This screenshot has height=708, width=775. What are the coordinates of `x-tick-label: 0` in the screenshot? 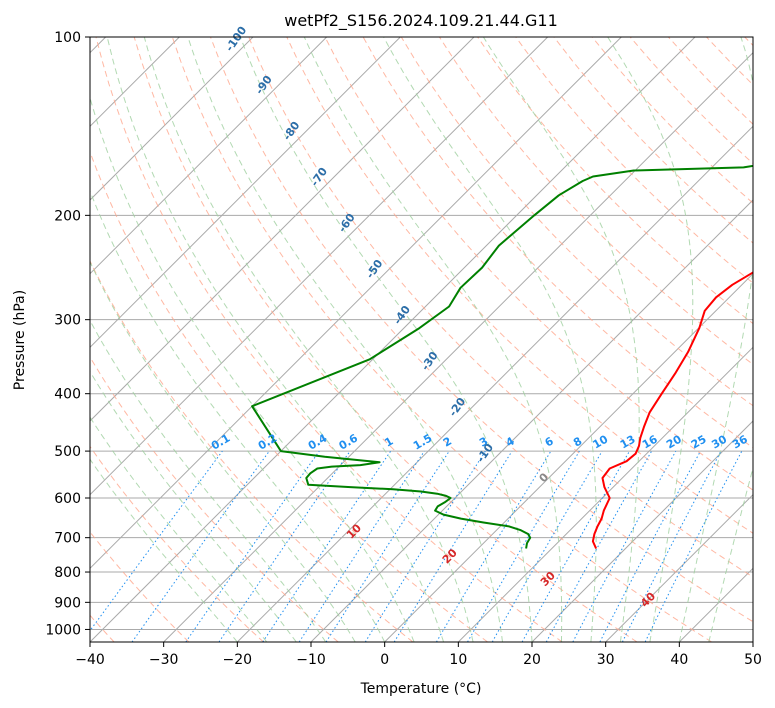 It's located at (384, 660).